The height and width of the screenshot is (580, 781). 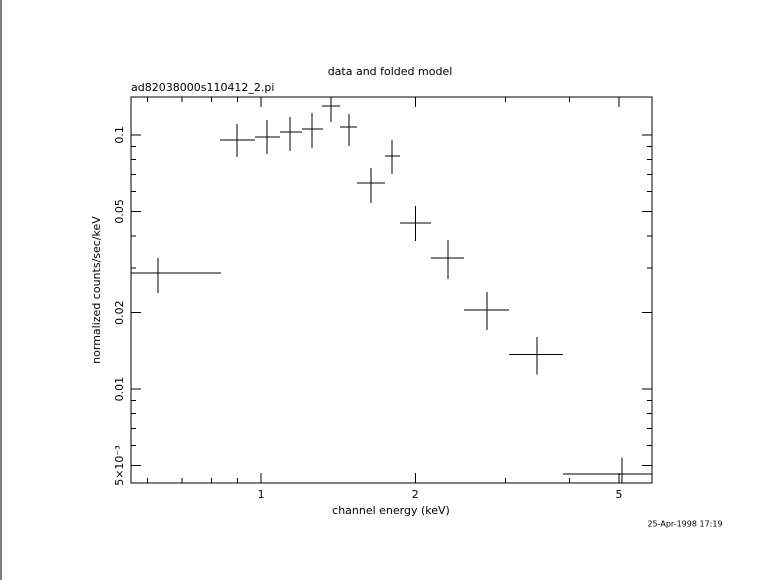 What do you see at coordinates (119, 389) in the screenshot?
I see `y-tick-label: 0.01` at bounding box center [119, 389].